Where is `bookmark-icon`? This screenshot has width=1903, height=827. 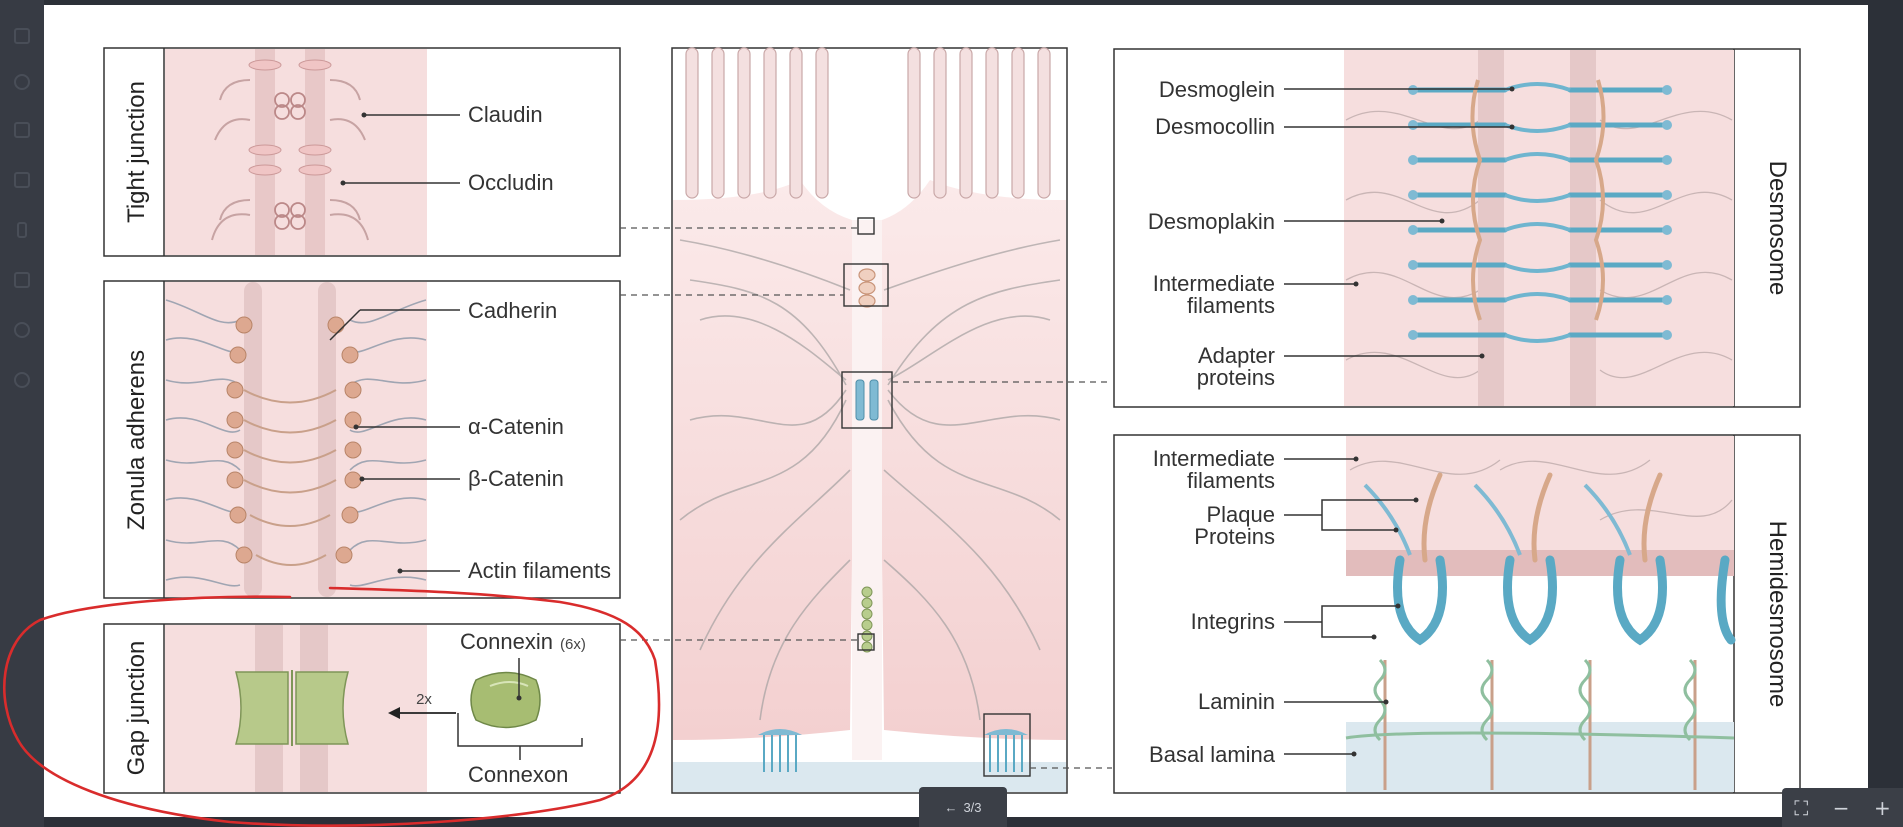
bookmark-icon is located at coordinates (22, 230).